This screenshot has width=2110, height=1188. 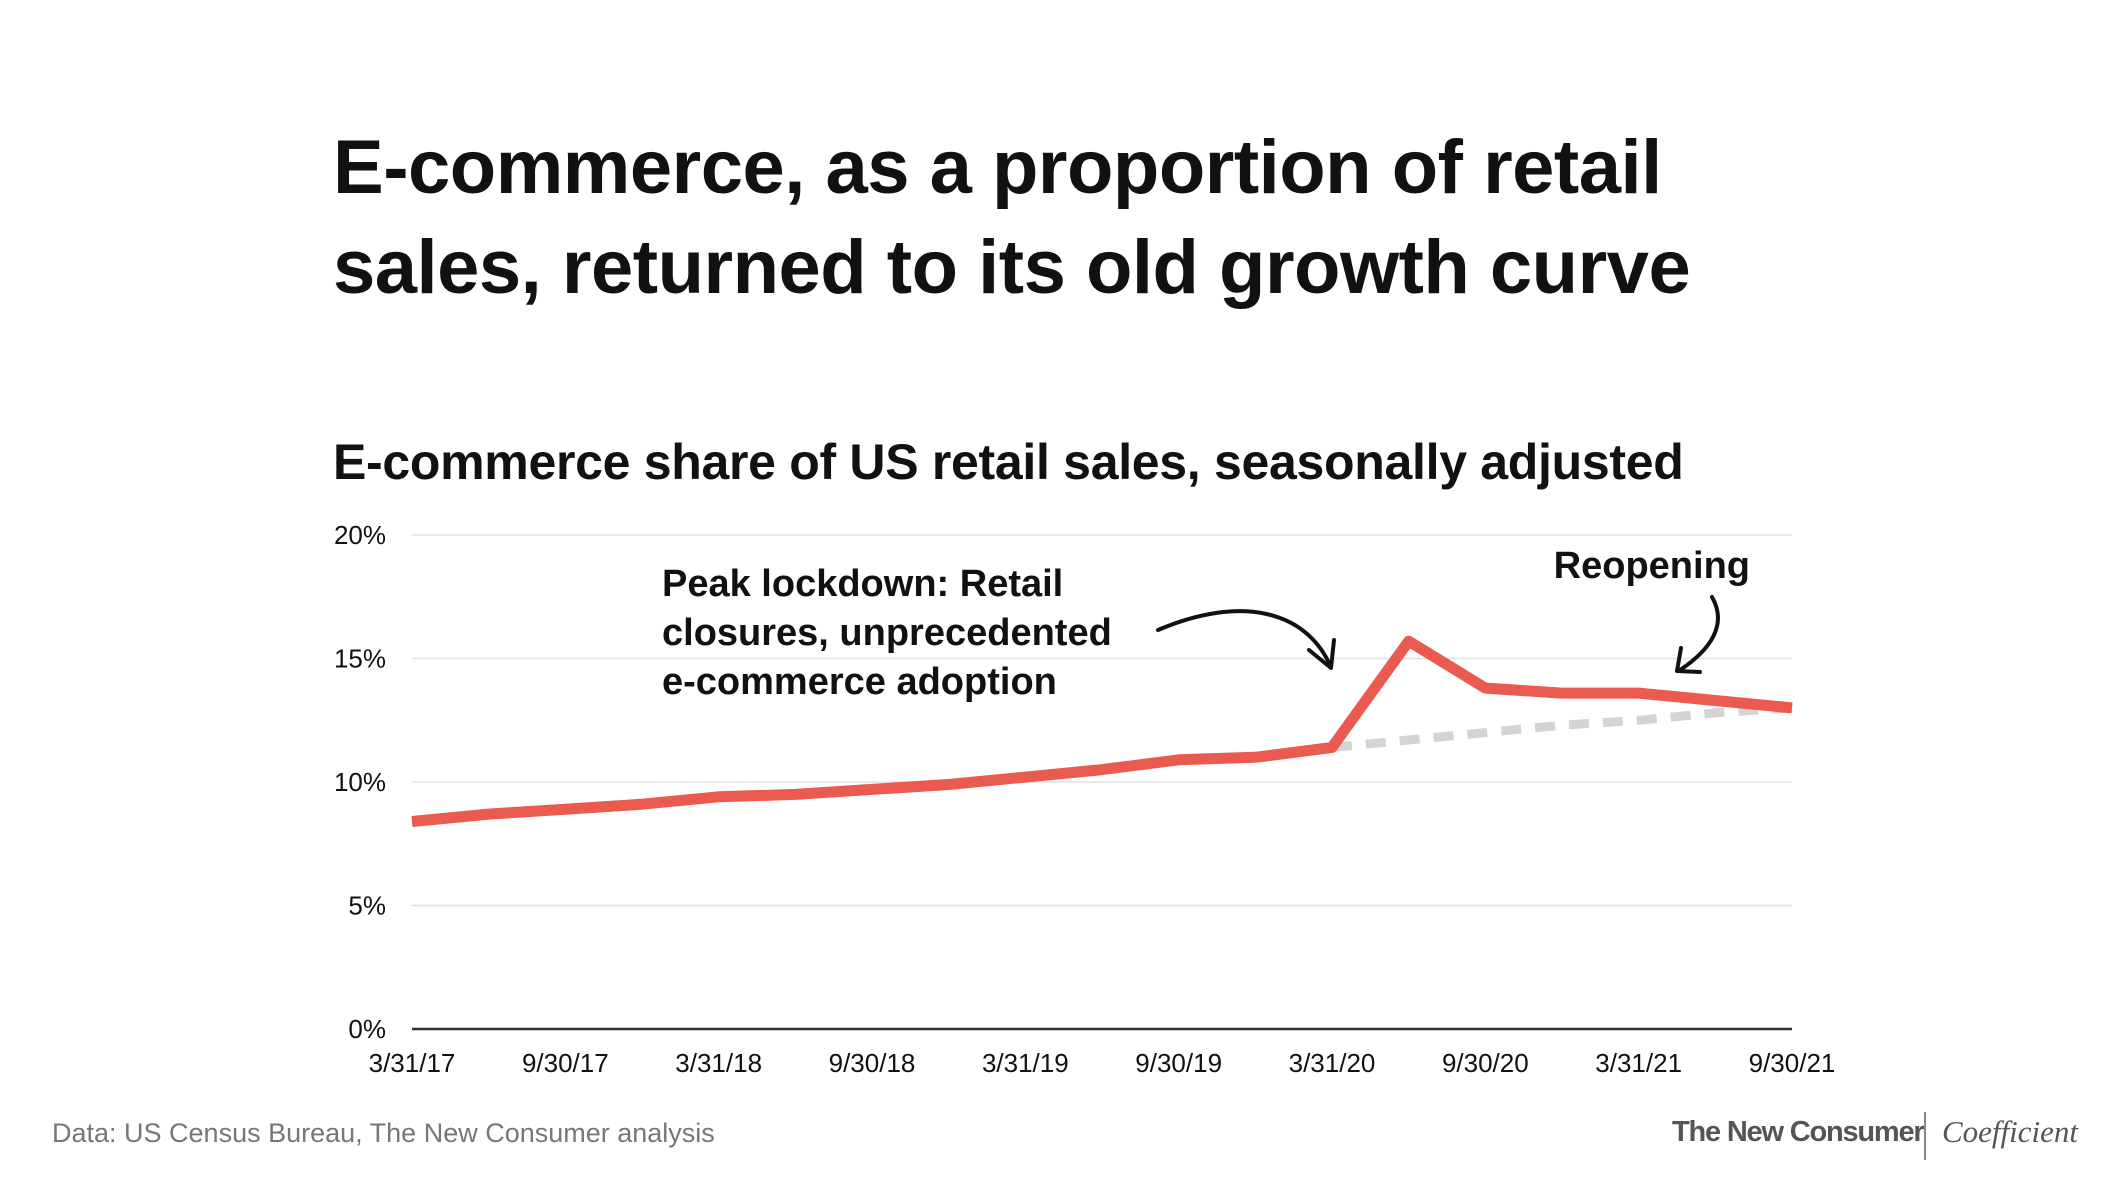 What do you see at coordinates (887, 633) in the screenshot?
I see `lockdown-annotation-line: closures, unprecedented` at bounding box center [887, 633].